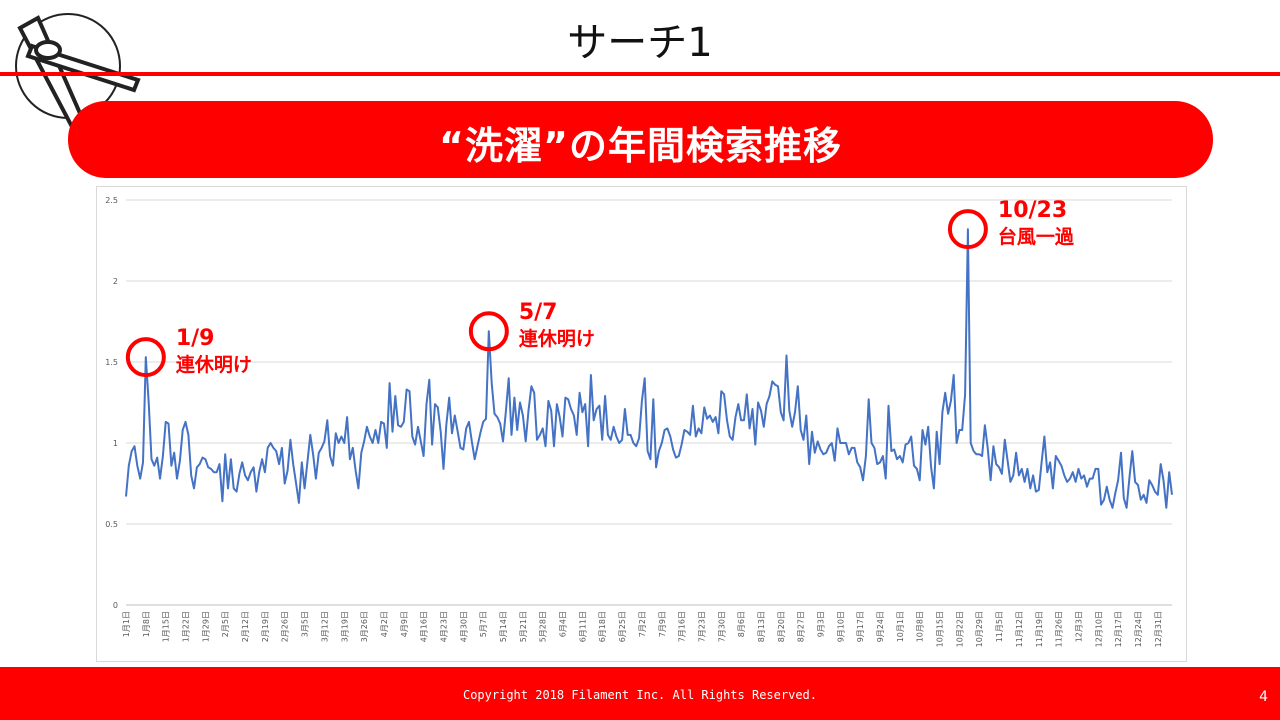  Describe the element at coordinates (1039, 629) in the screenshot. I see `x-tick-label: 11月19日` at that location.